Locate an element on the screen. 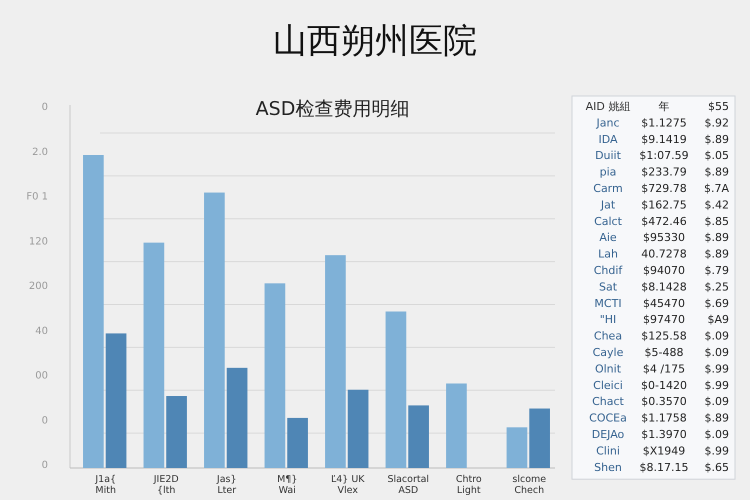 The image size is (750, 500). x-tick-label: Chtro Light is located at coordinates (469, 485).